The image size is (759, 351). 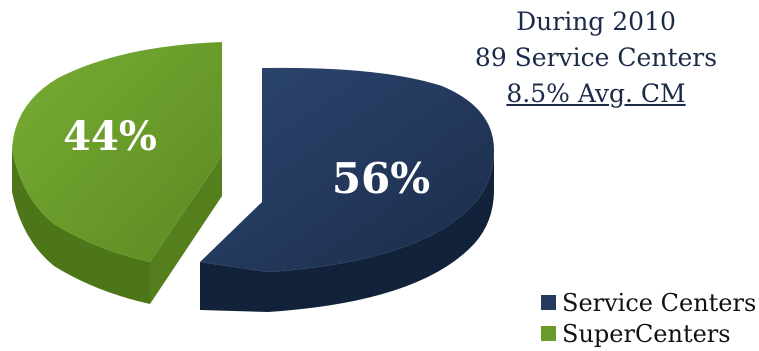 What do you see at coordinates (596, 93) in the screenshot?
I see `title-line-3: 8.5% Avg. CM` at bounding box center [596, 93].